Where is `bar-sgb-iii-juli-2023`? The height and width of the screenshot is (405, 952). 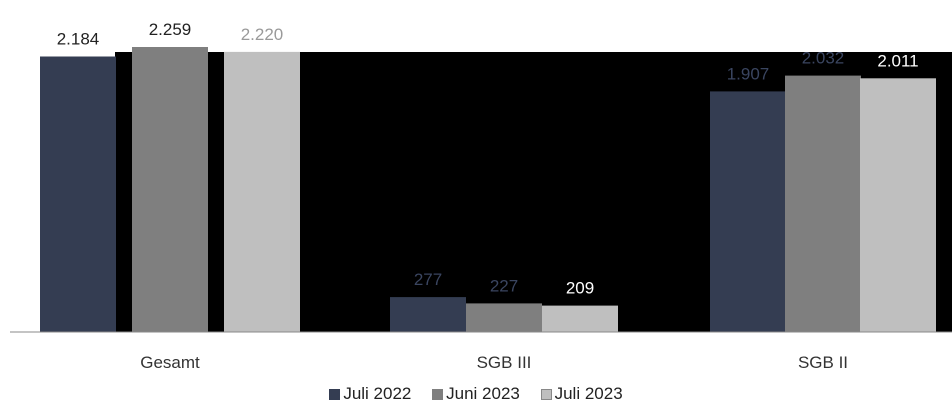
bar-sgb-iii-juli-2023 is located at coordinates (580, 318).